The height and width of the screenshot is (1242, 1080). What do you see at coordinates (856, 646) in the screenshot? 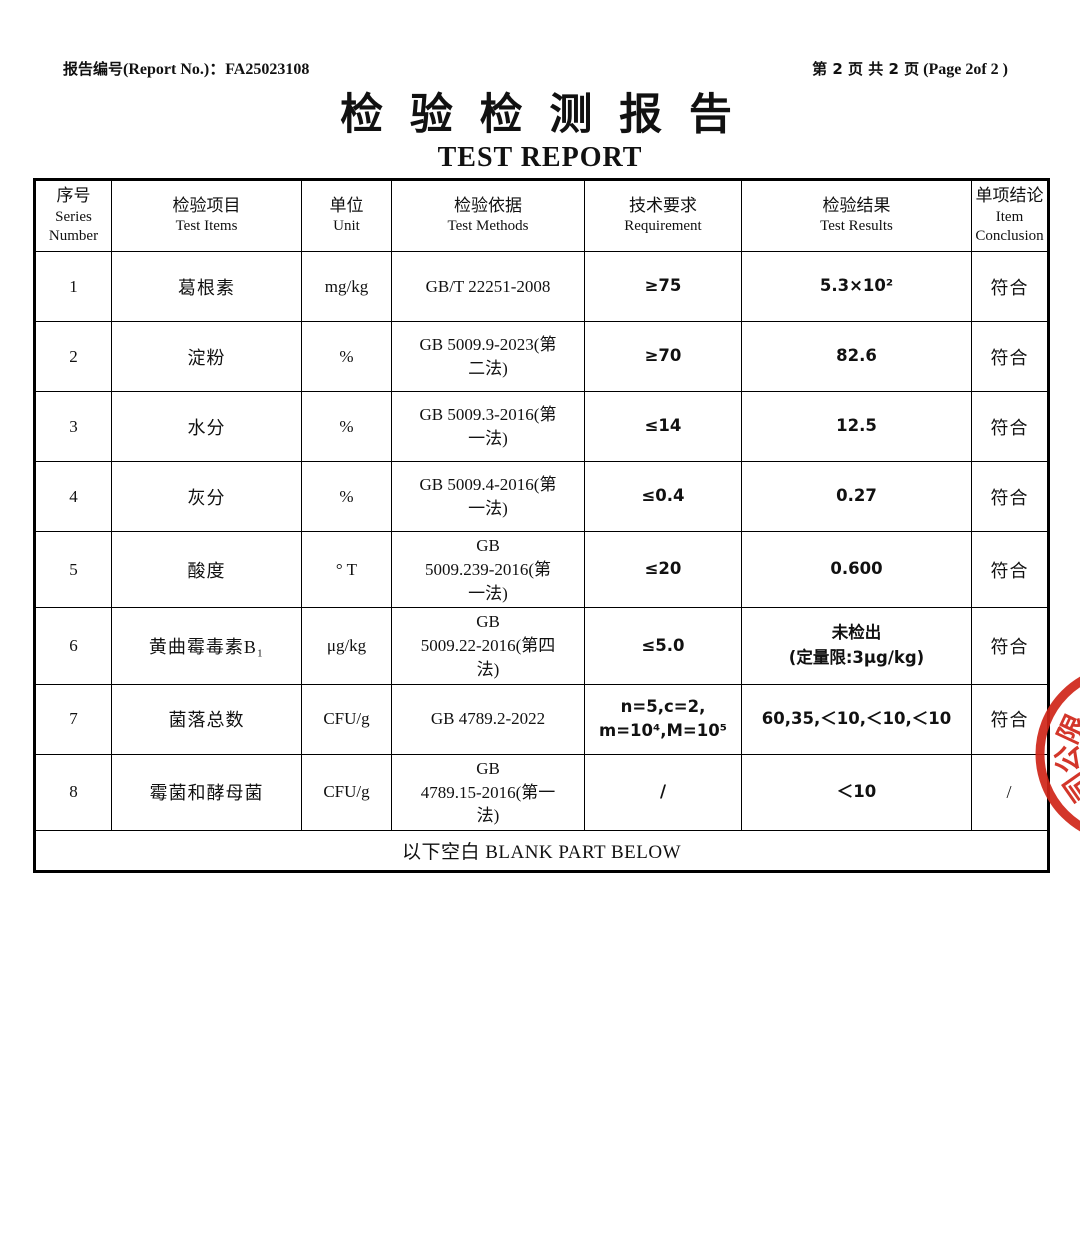
I see `cell-result: 未检出 (定量限:3μg/kg)` at bounding box center [856, 646].